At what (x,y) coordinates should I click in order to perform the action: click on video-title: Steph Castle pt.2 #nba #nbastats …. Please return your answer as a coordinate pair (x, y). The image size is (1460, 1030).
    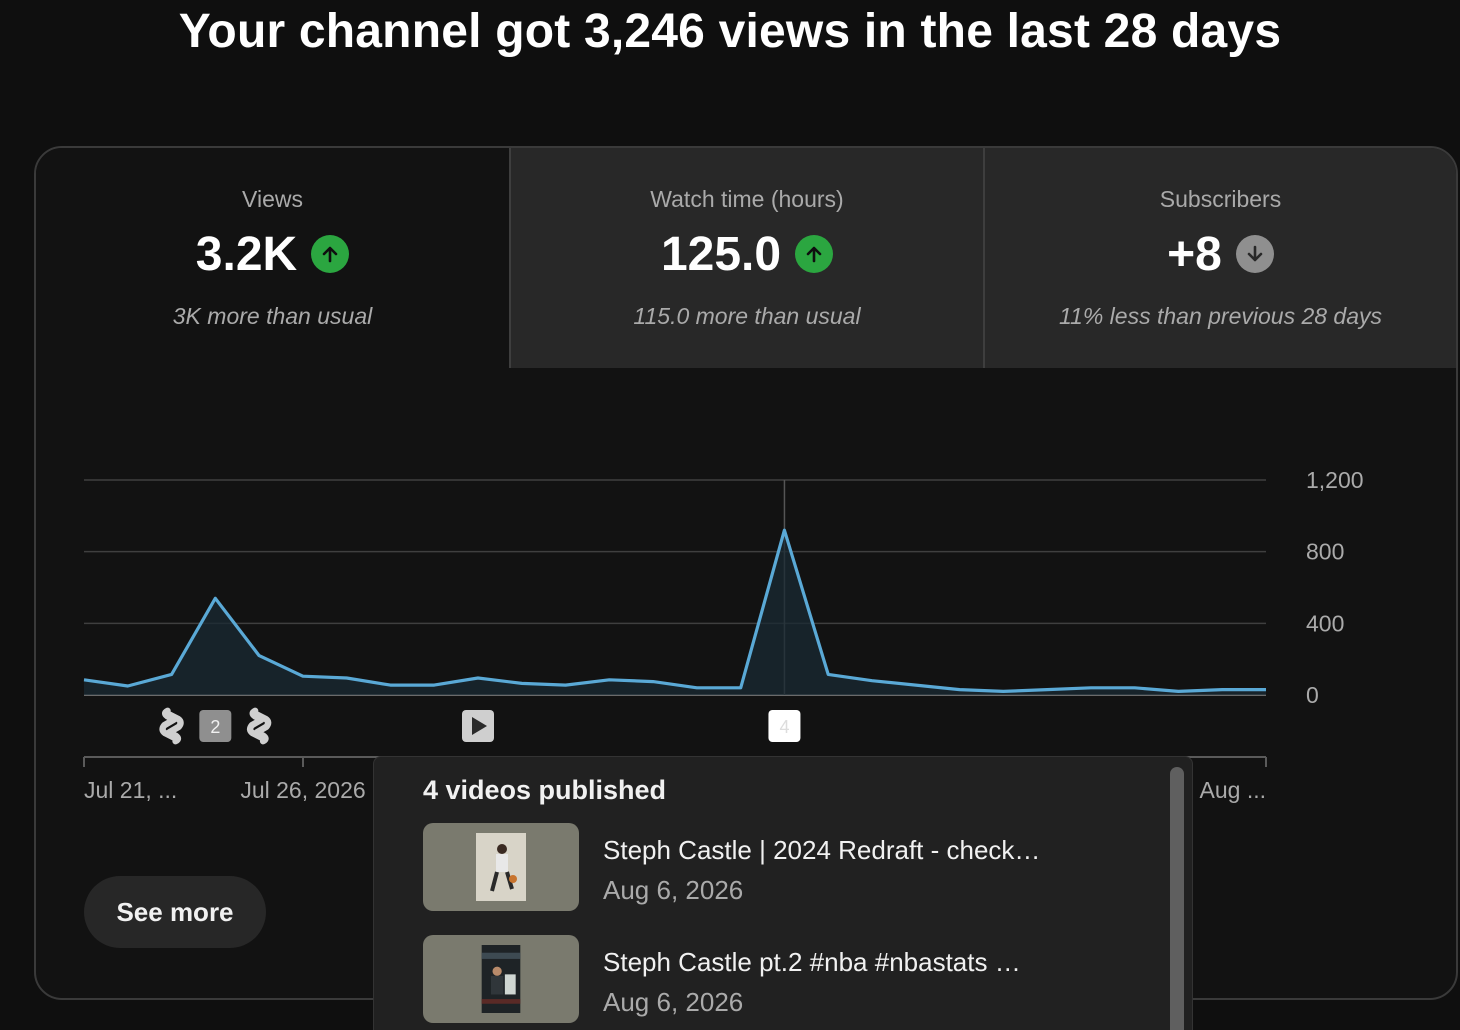
    Looking at the image, I should click on (812, 962).